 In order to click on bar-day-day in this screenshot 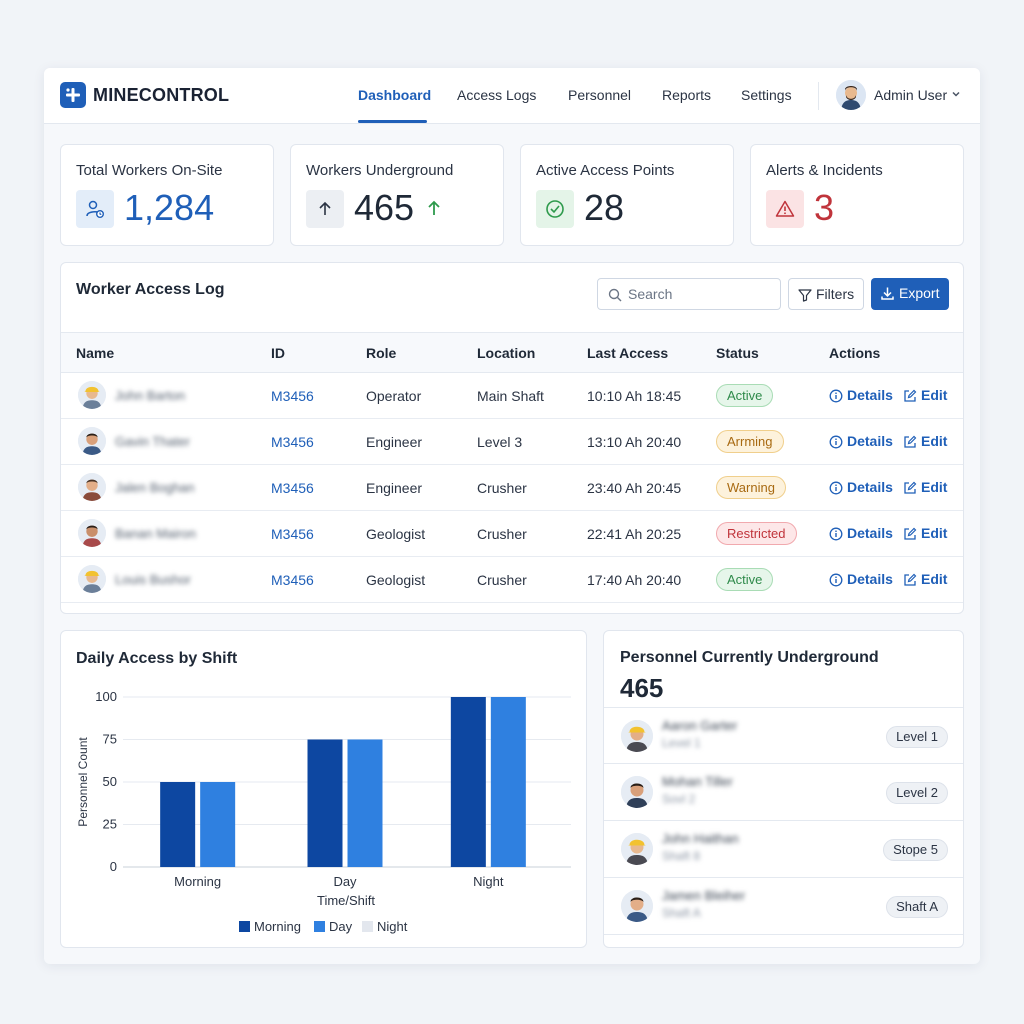, I will do `click(365, 803)`.